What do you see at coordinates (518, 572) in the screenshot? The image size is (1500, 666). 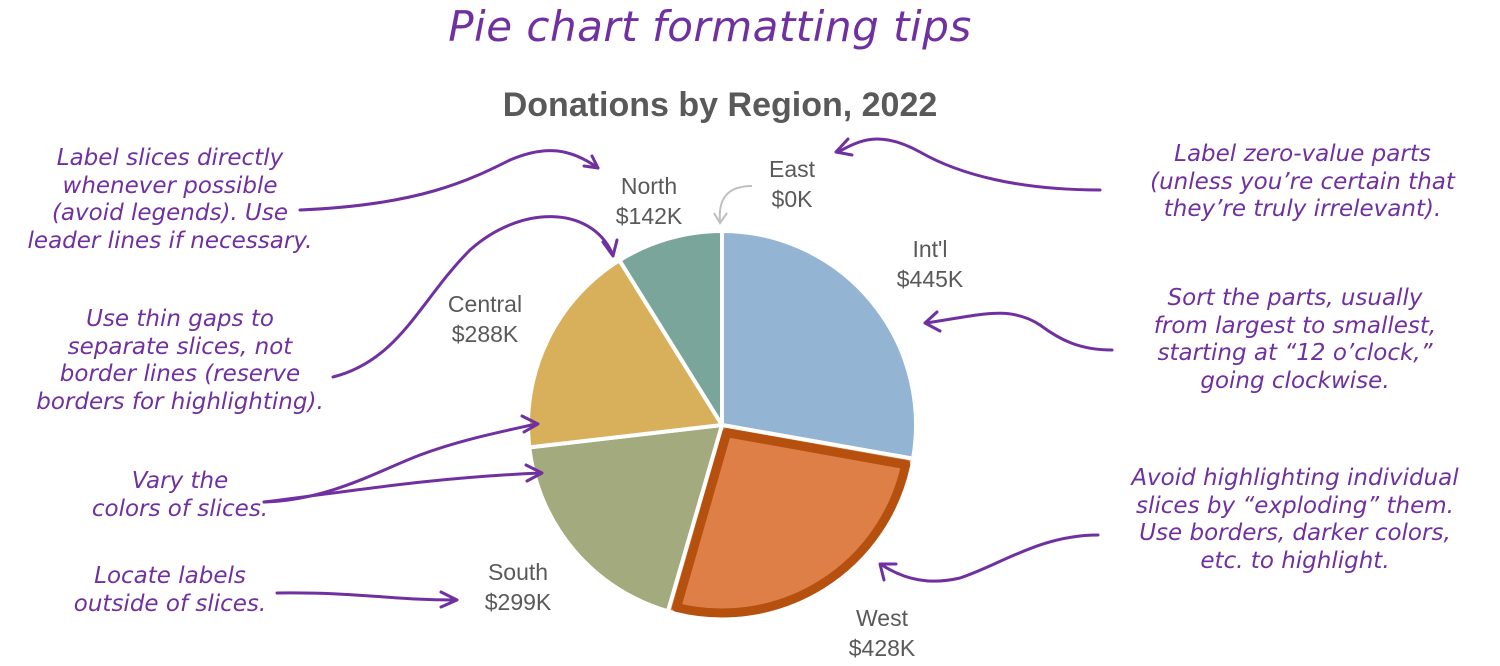 I see `label-south-name: South` at bounding box center [518, 572].